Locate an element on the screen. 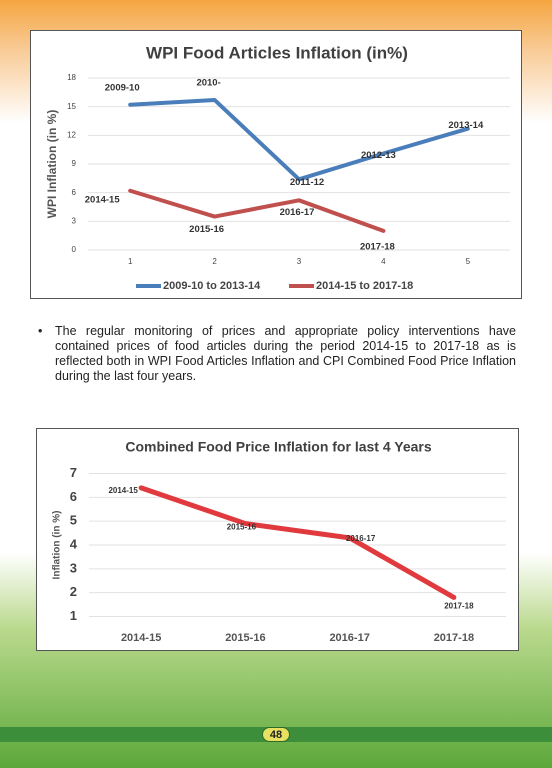  legend-label: 2009-10 to 2013-14 is located at coordinates (212, 286).